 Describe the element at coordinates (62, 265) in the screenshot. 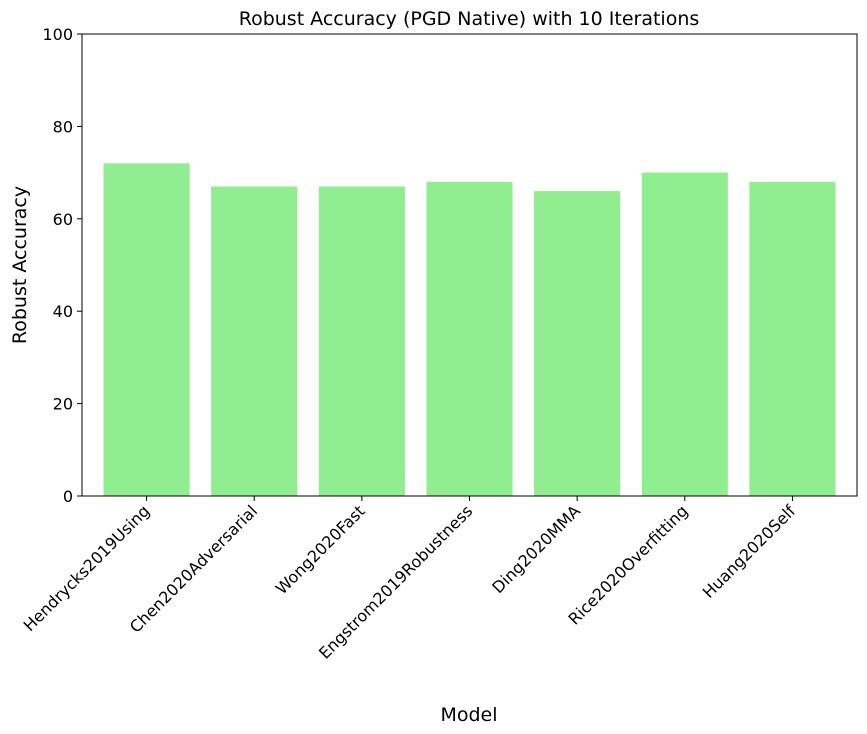

I see `y-axis-ticks: 0 20 40 60 80 100` at that location.